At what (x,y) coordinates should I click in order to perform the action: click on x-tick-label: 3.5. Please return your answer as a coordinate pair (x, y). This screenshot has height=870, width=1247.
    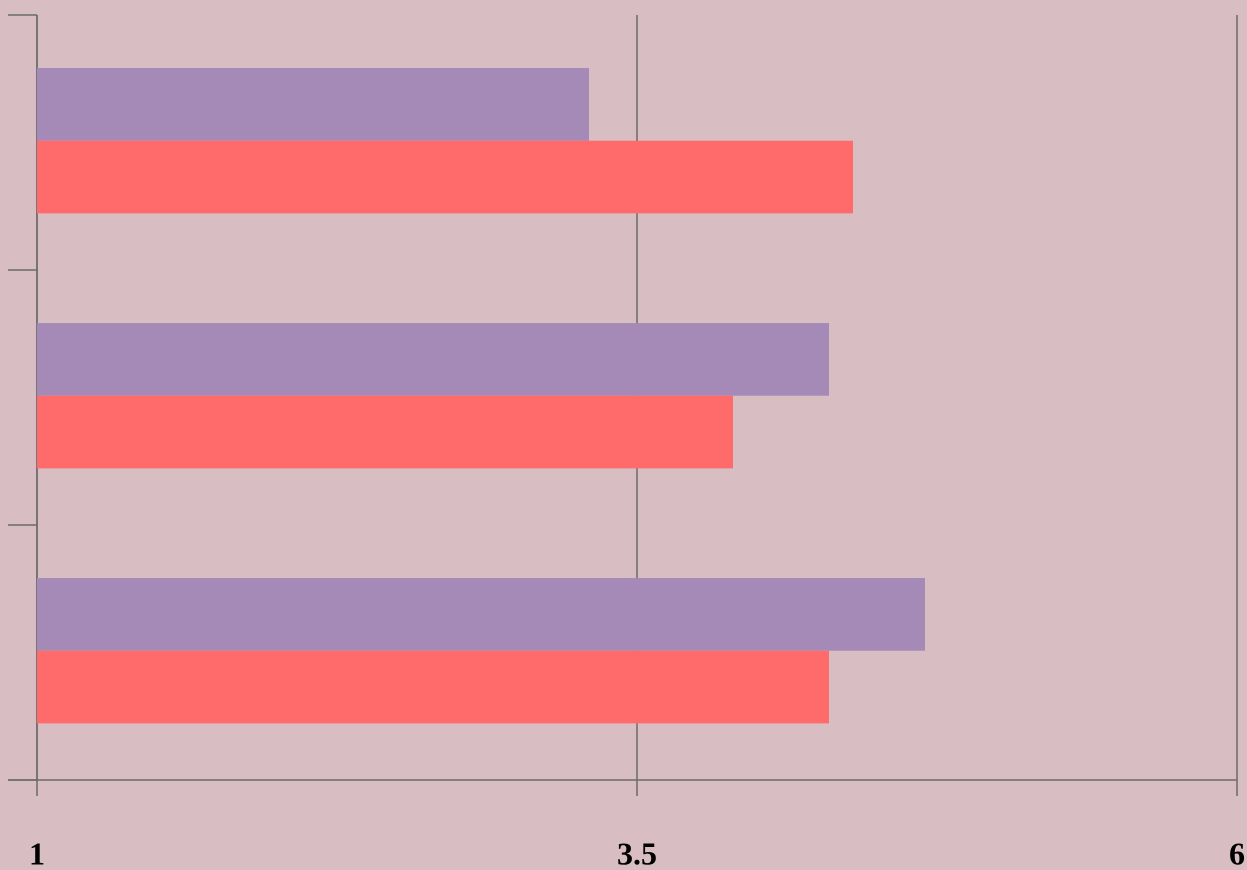
    Looking at the image, I should click on (637, 852).